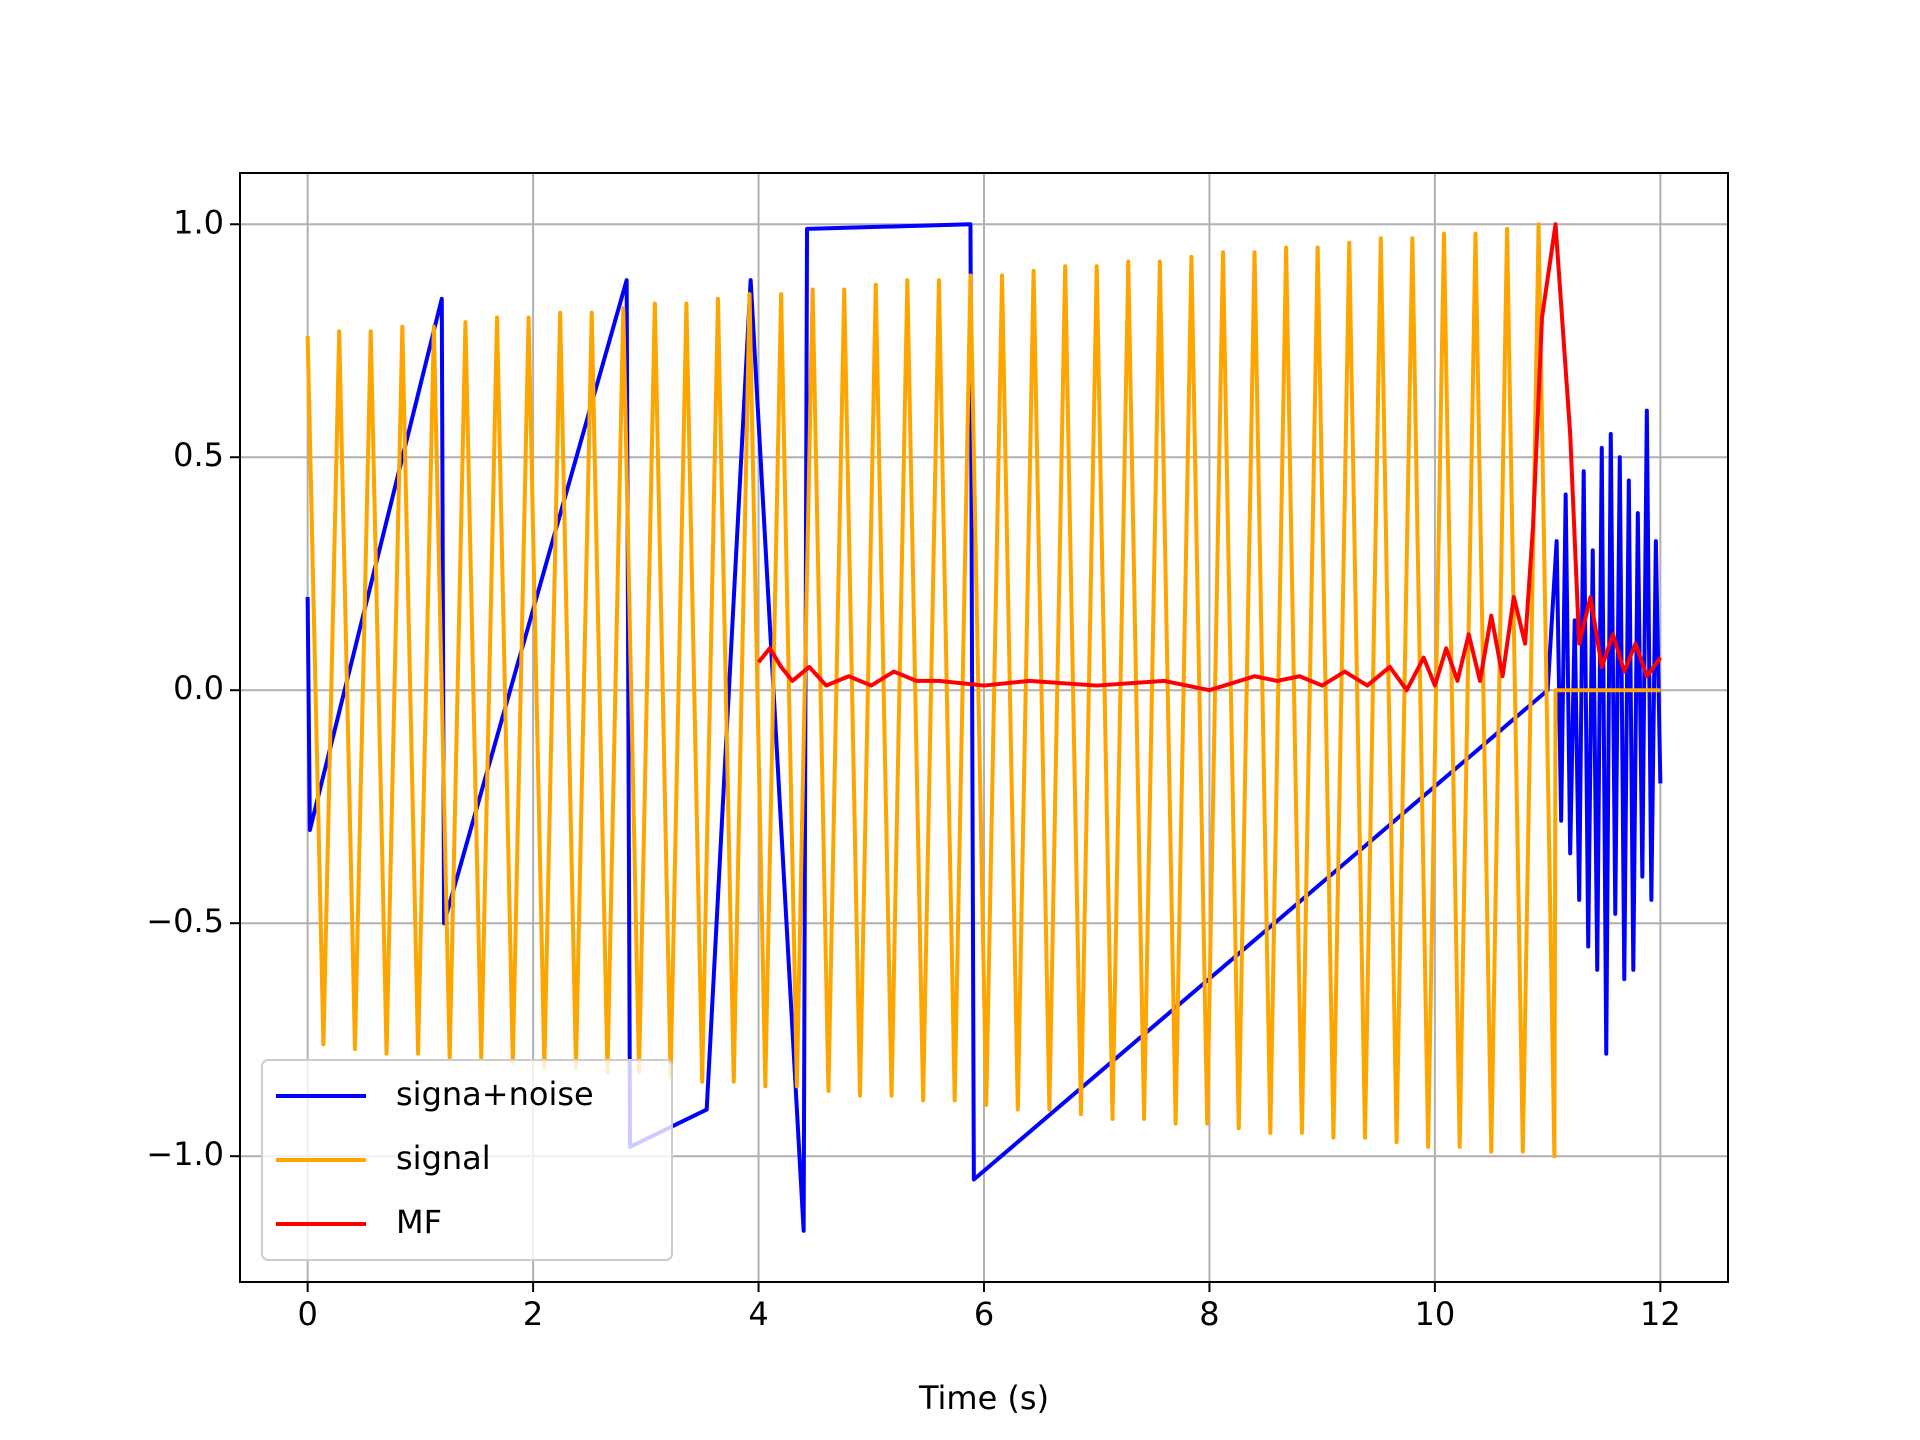  What do you see at coordinates (533, 1314) in the screenshot?
I see `x-tick-label: 2` at bounding box center [533, 1314].